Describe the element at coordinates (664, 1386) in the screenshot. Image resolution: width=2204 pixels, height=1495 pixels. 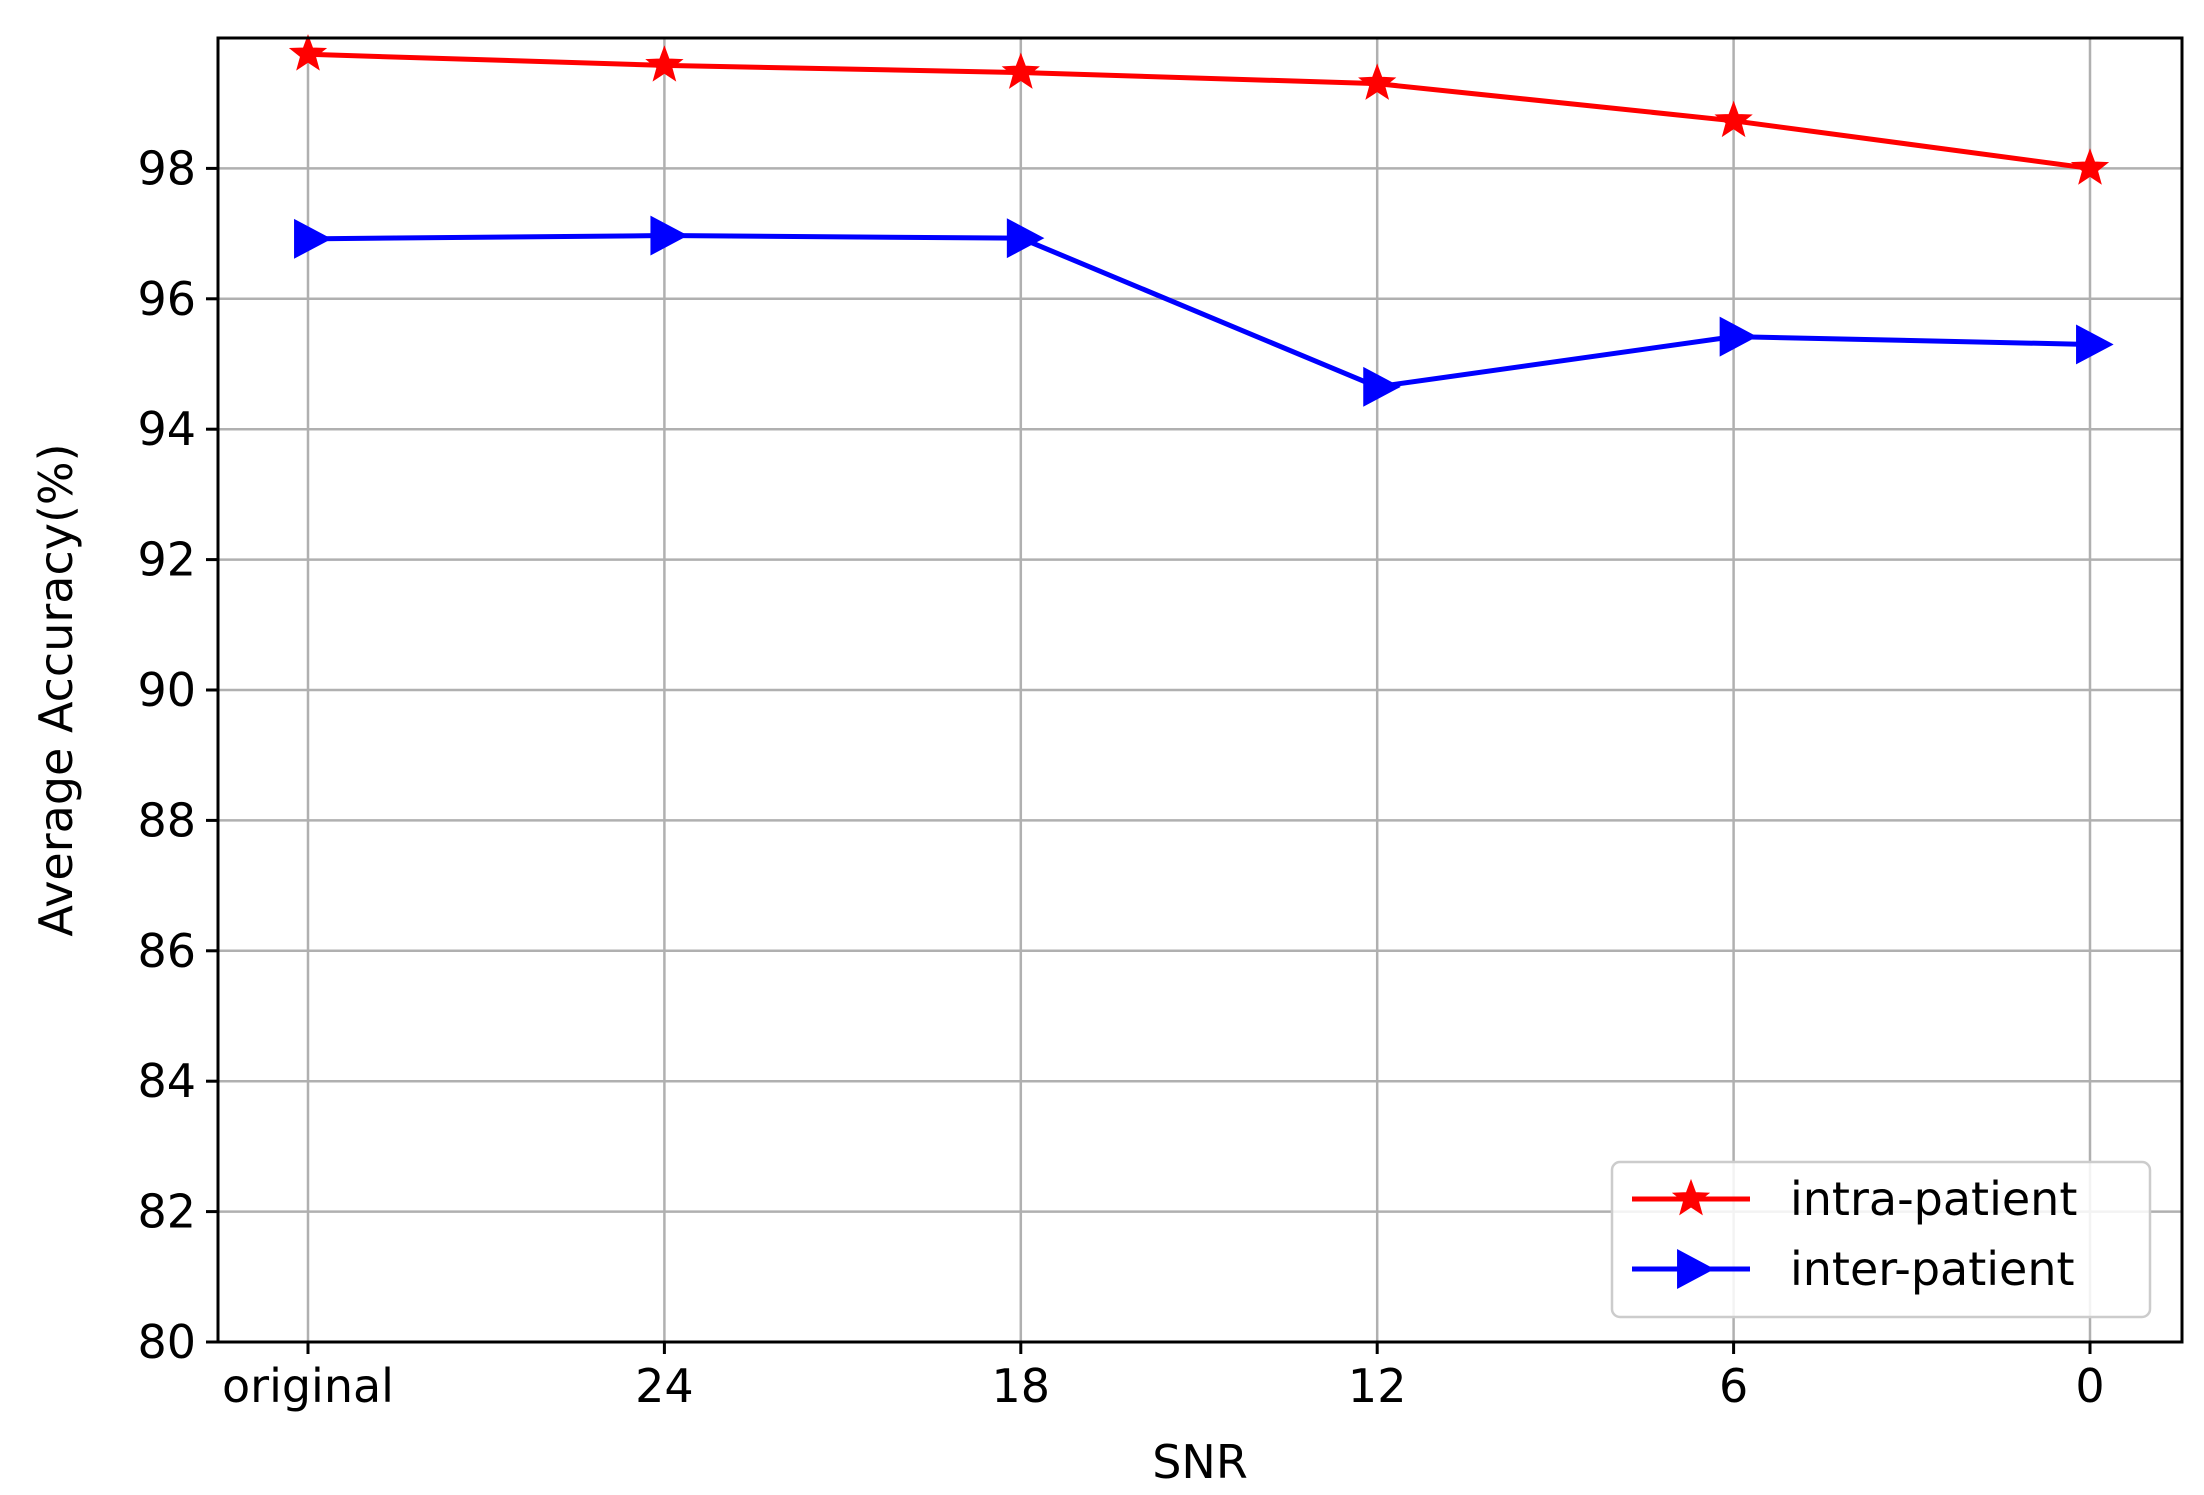
I see `x-tick-label: 24` at that location.